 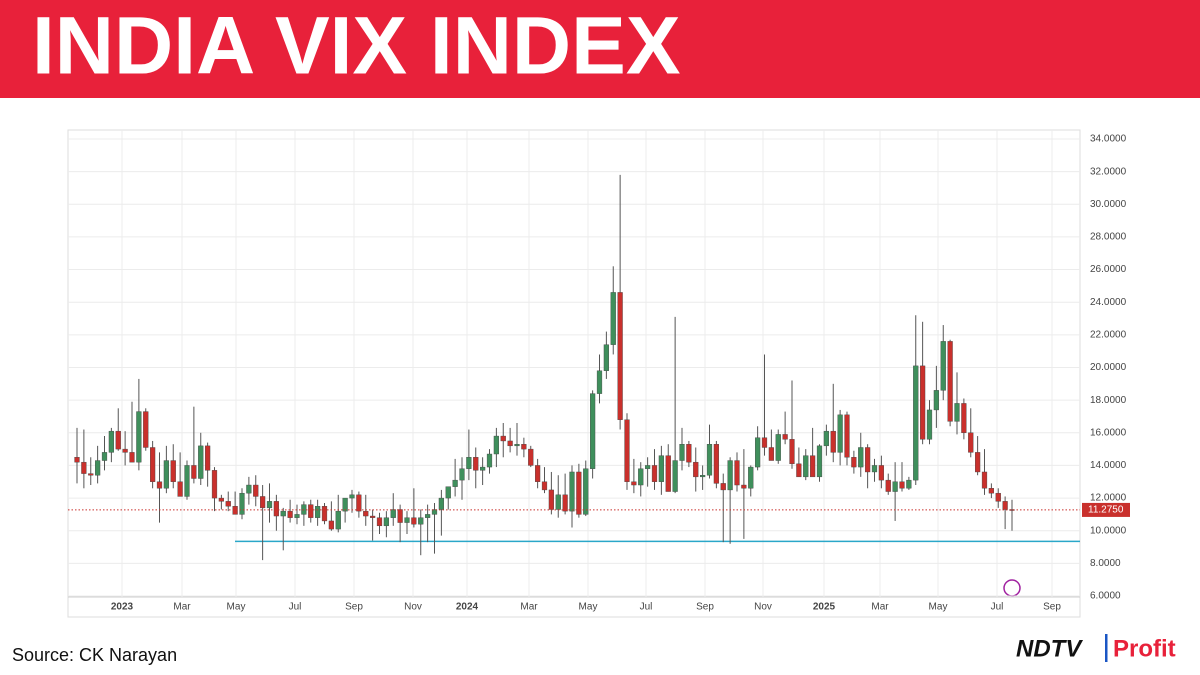 What do you see at coordinates (1108, 465) in the screenshot?
I see `y-tick-label: 14.0000` at bounding box center [1108, 465].